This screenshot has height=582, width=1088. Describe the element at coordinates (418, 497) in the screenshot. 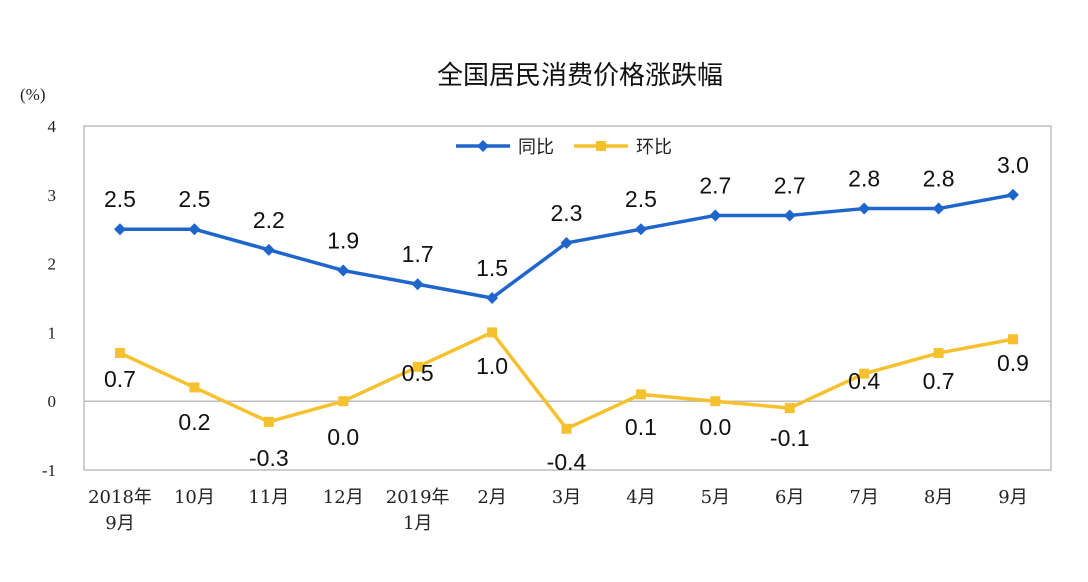

I see `x-tick-label: 2019年` at that location.